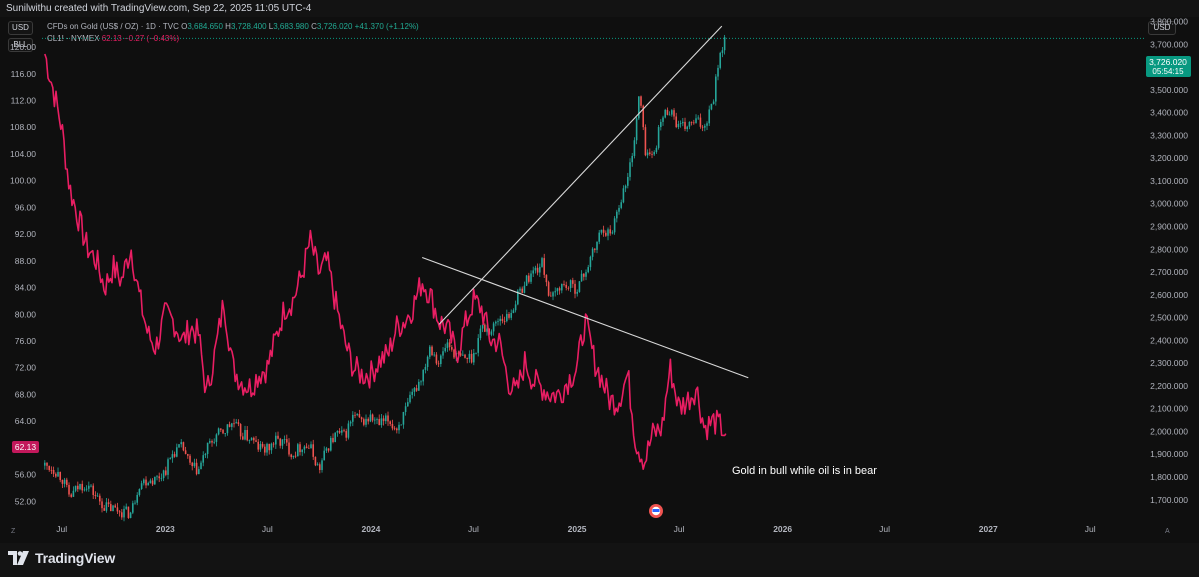  Describe the element at coordinates (13, 531) in the screenshot. I see `corner-label-z: Z` at that location.